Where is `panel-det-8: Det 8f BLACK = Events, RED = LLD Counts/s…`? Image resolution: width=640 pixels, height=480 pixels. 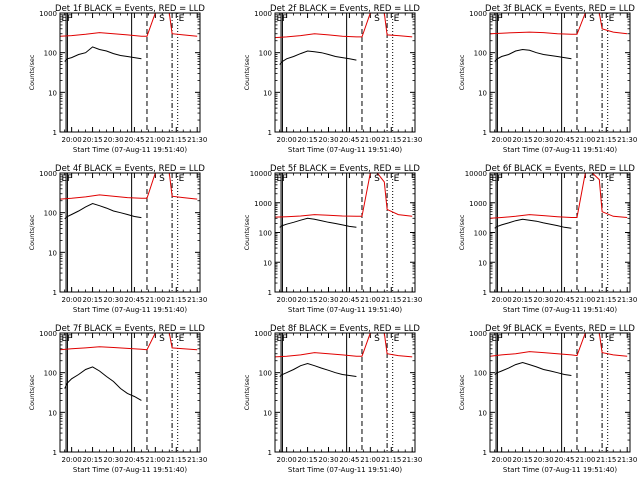 panel-det-8: Det 8f BLACK = Events, RED = LLD Counts/s… is located at coordinates (332, 399).